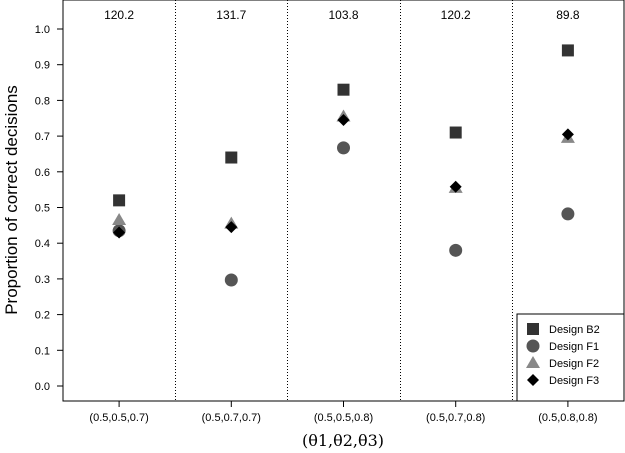 This screenshot has width=625, height=453. I want to click on category-annotation: 89.8, so click(568, 15).